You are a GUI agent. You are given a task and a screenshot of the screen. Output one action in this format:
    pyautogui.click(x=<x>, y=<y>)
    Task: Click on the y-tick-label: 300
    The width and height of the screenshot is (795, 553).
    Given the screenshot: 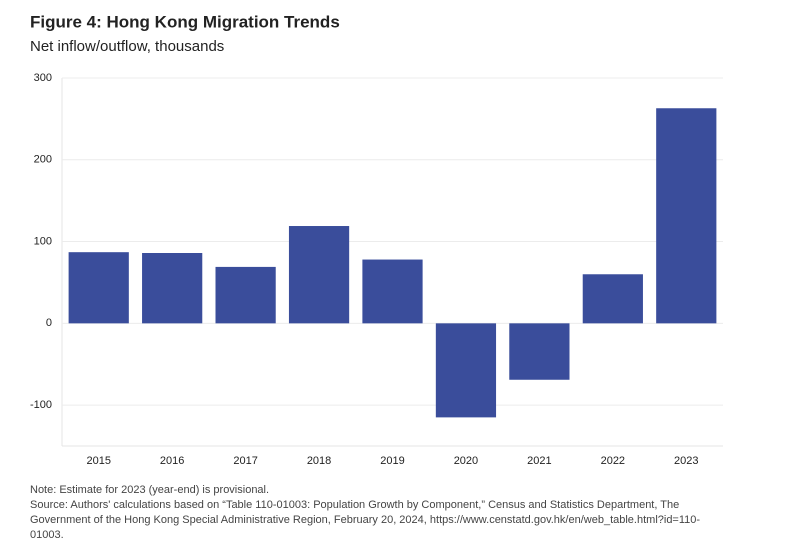 What is the action you would take?
    pyautogui.click(x=43, y=78)
    